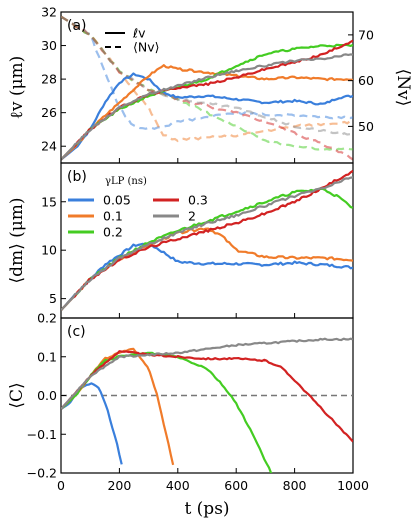 The image size is (415, 522). I want to click on y-tick-label: −0.2, so click(42, 473).